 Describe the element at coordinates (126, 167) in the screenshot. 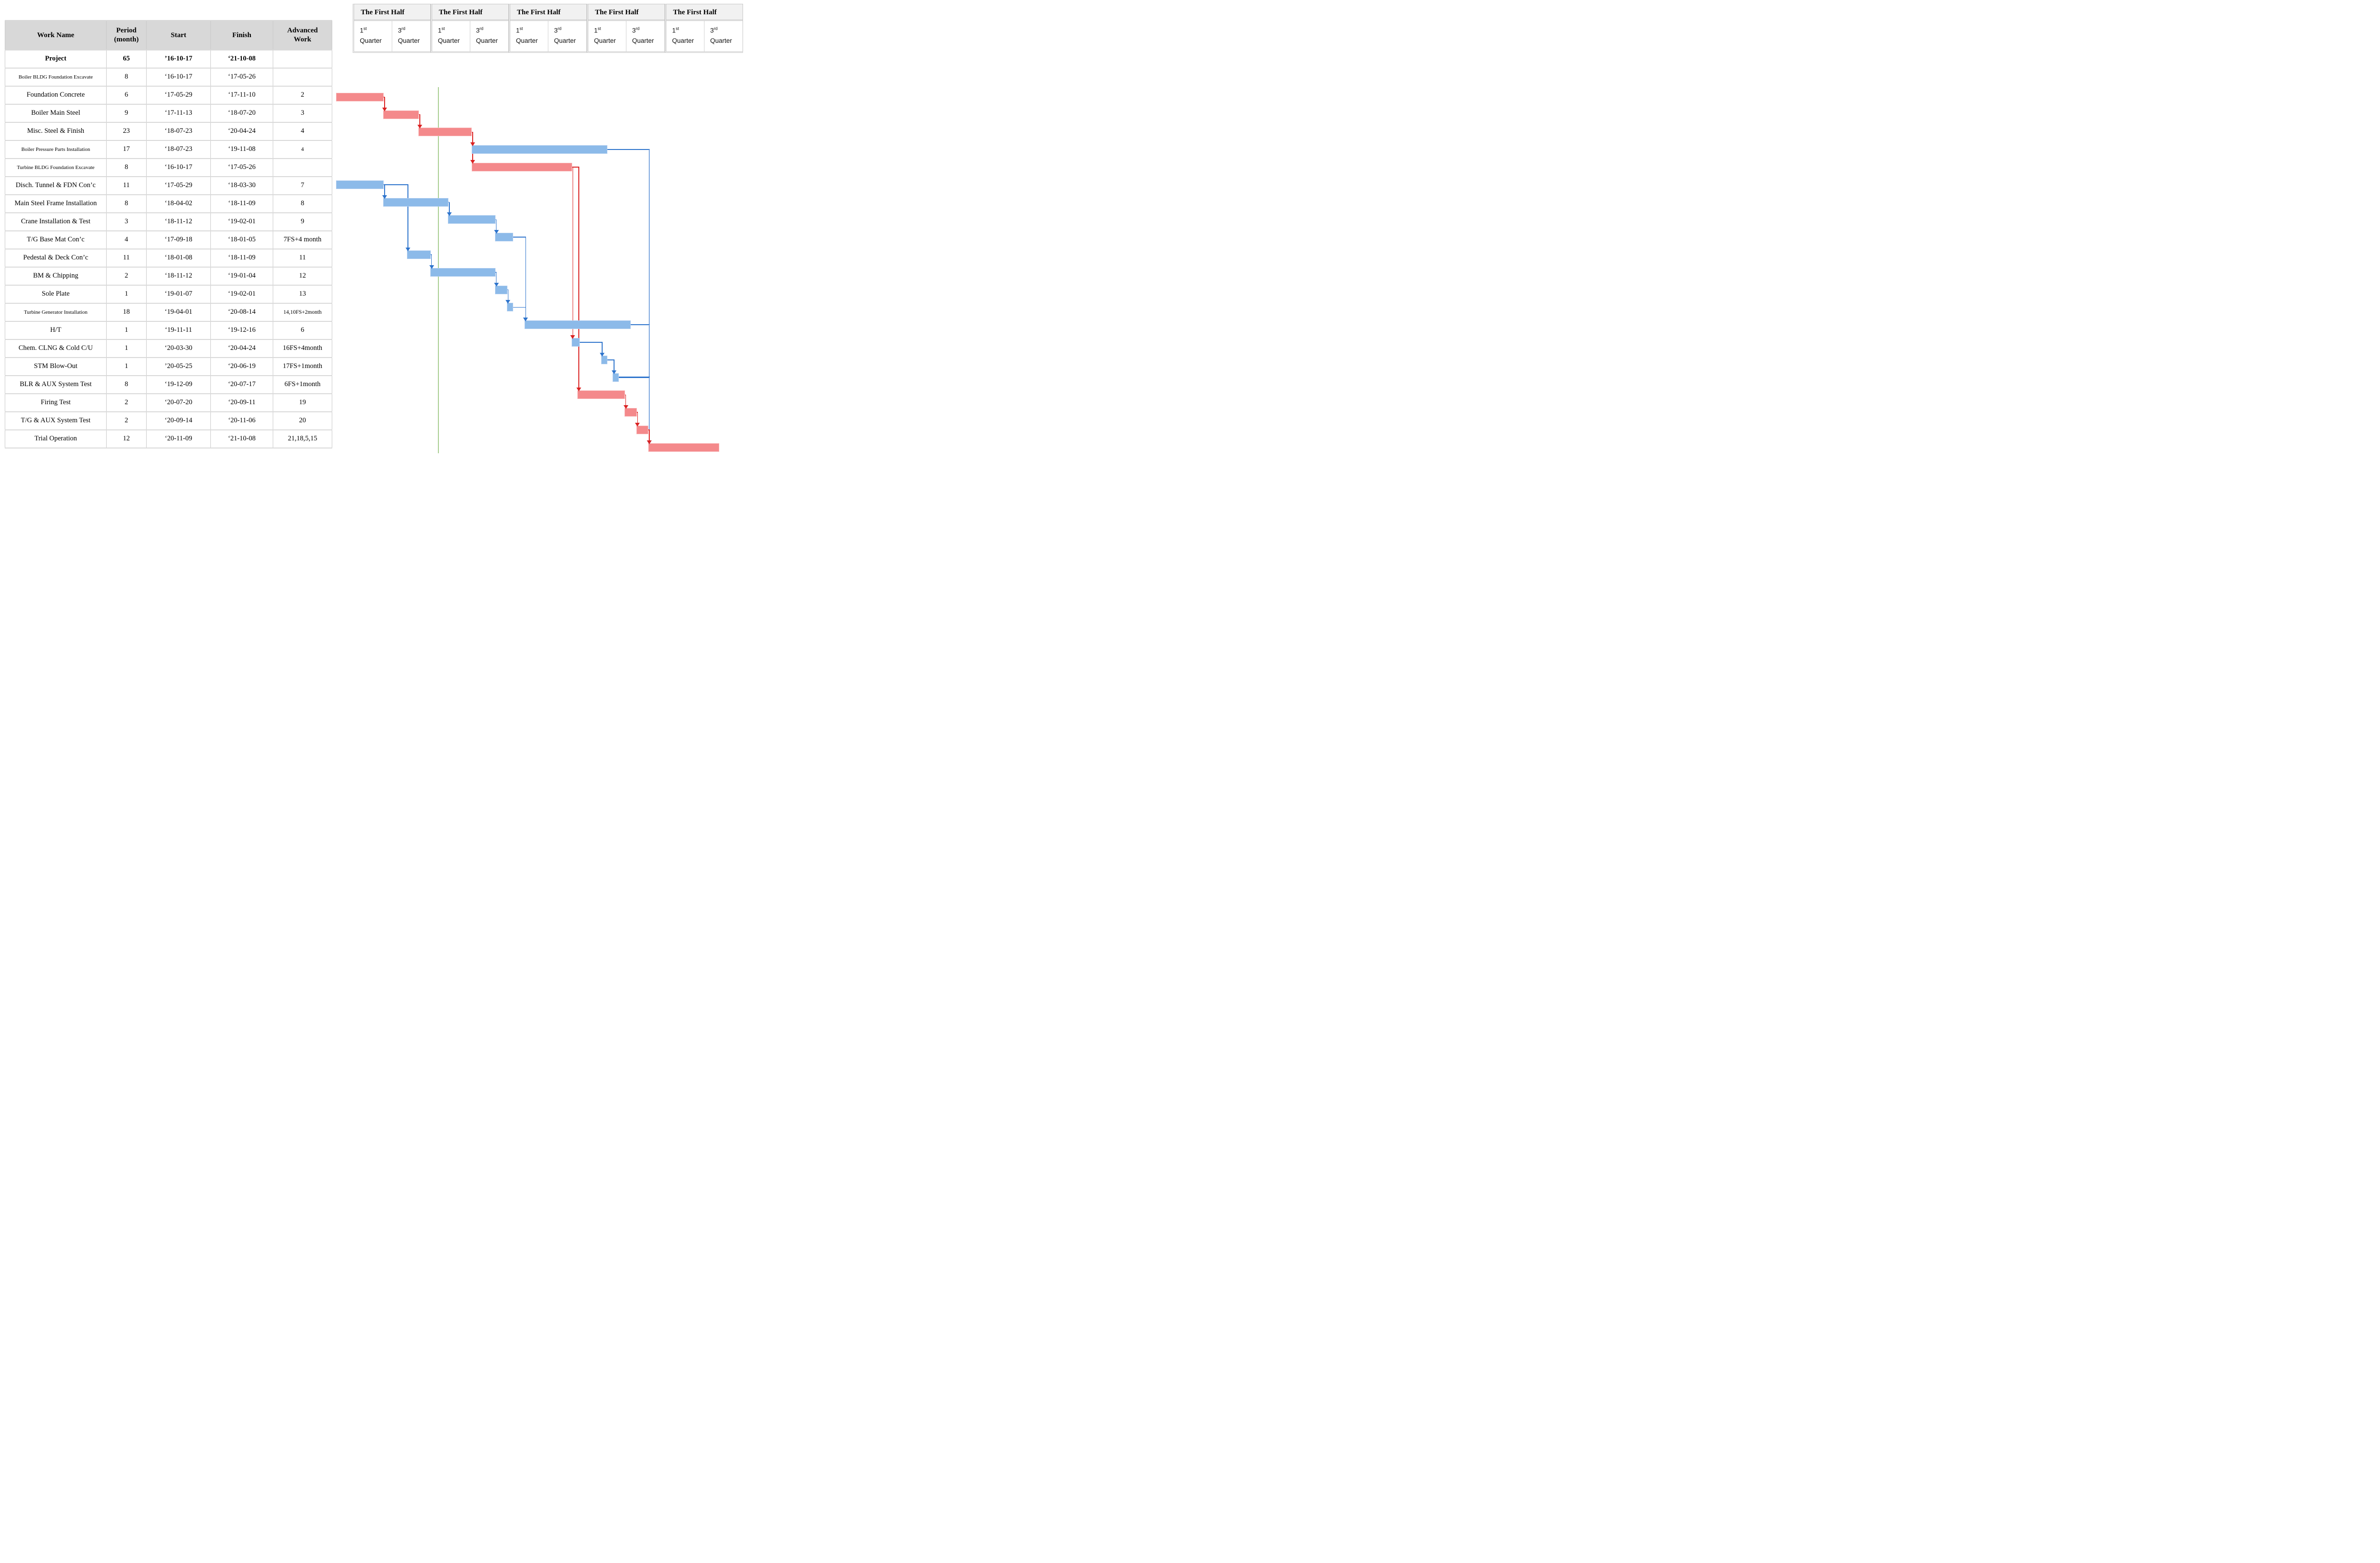

I see `cell-period: 8` at that location.